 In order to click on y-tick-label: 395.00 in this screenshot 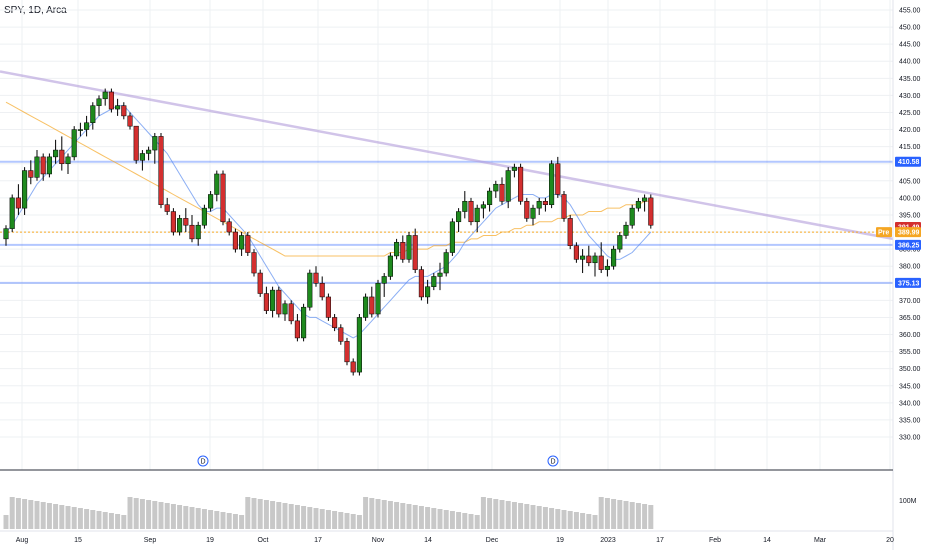, I will do `click(910, 215)`.